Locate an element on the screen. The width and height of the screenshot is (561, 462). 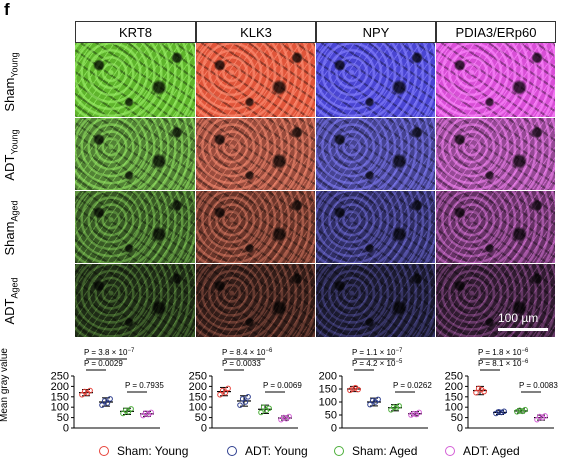
image-tile-sham-young-pdia3 is located at coordinates (496, 80).